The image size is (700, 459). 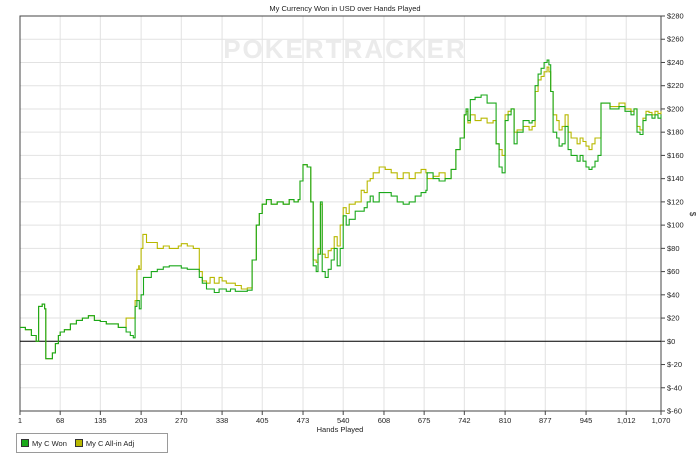 I want to click on x-tick-label: 135, so click(x=100, y=420).